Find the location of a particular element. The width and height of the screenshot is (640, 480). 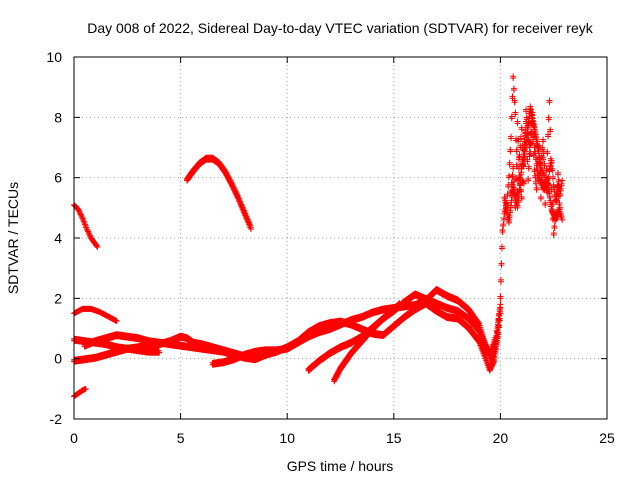

y-tick-label: 6 is located at coordinates (58, 178).